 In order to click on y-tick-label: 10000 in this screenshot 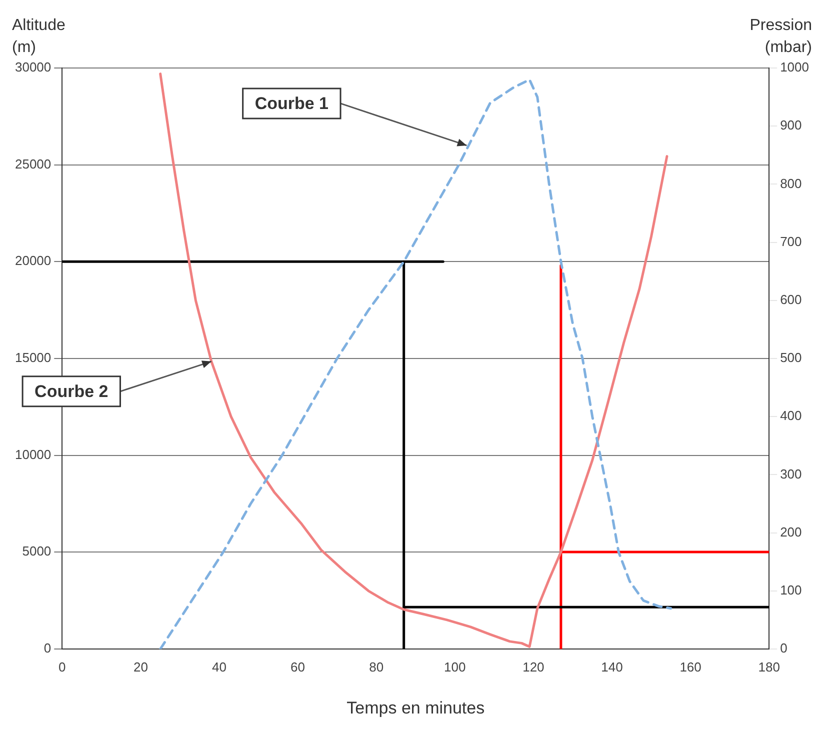, I will do `click(33, 454)`.